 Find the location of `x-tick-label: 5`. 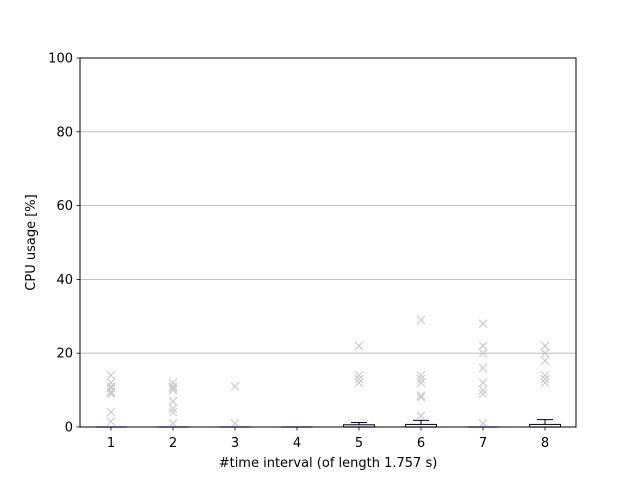

x-tick-label: 5 is located at coordinates (359, 443).